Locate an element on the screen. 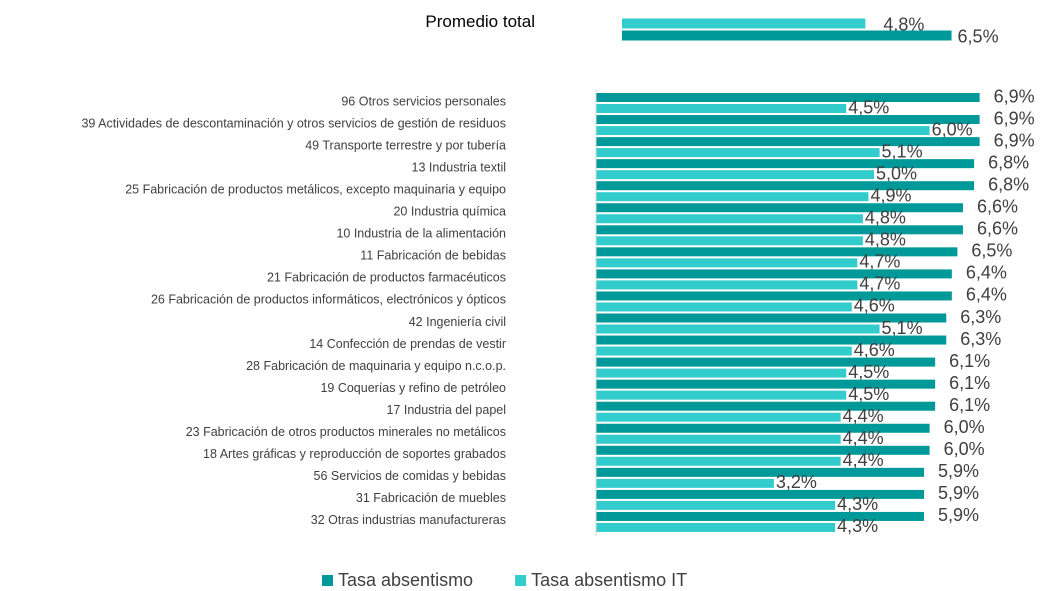 The height and width of the screenshot is (591, 1044). category-label: 17 Industria del papel is located at coordinates (446, 410).